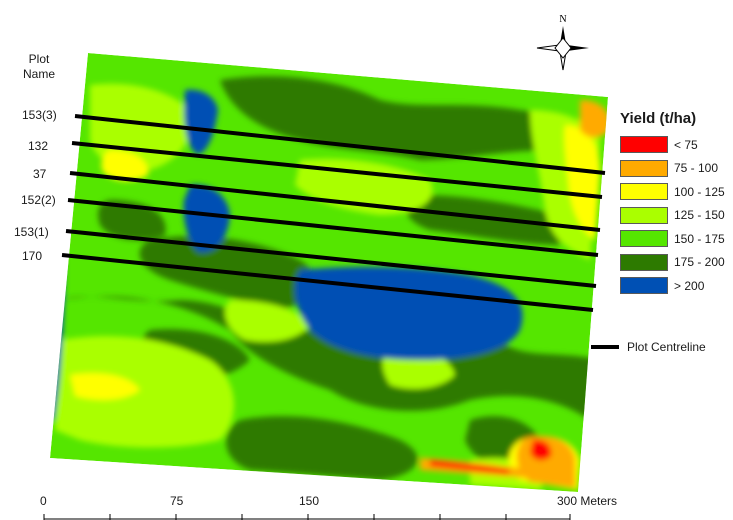 The height and width of the screenshot is (520, 733). I want to click on plot-label-153-3: 153(3), so click(39, 115).